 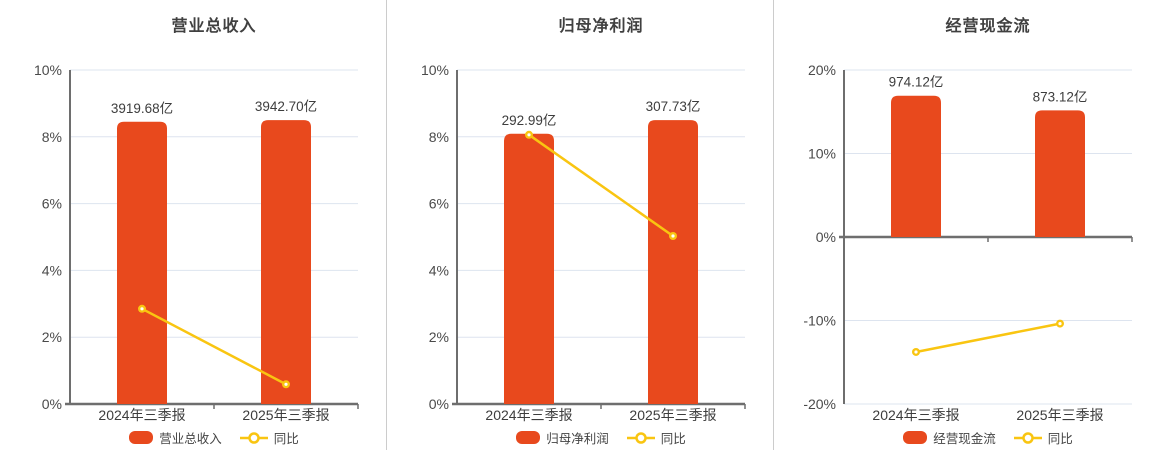 I want to click on svg-text: 3942.70亿, so click(x=286, y=106).